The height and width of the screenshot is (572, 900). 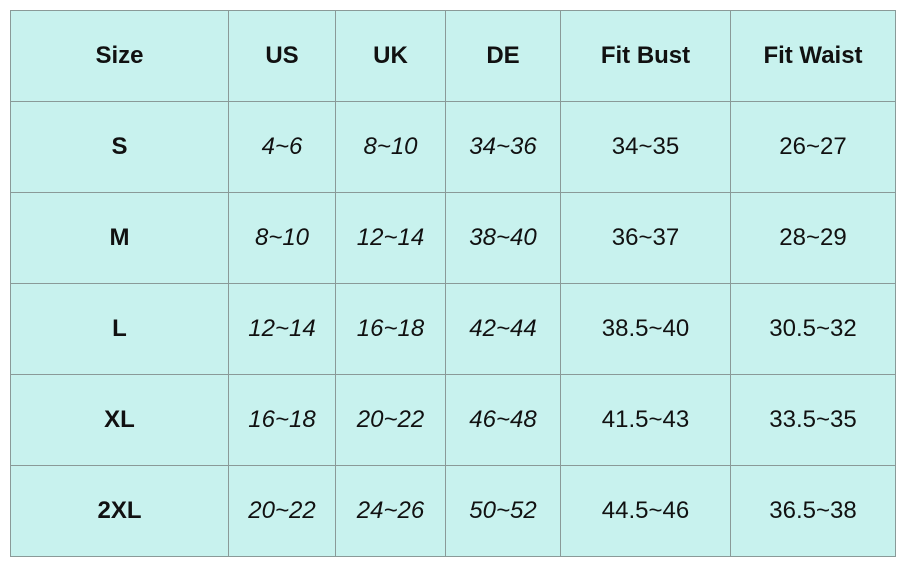 I want to click on size-cell: S, so click(x=119, y=147).